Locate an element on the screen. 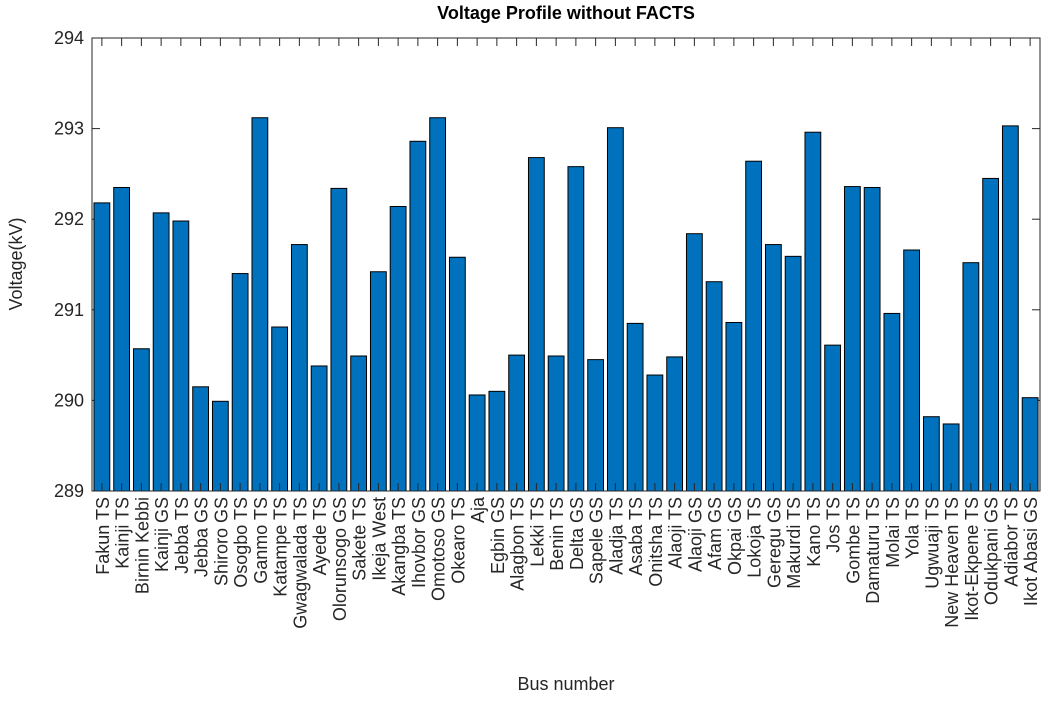 Image resolution: width=1049 pixels, height=702 pixels. x-tick-label: Damaturu TS is located at coordinates (873, 550).